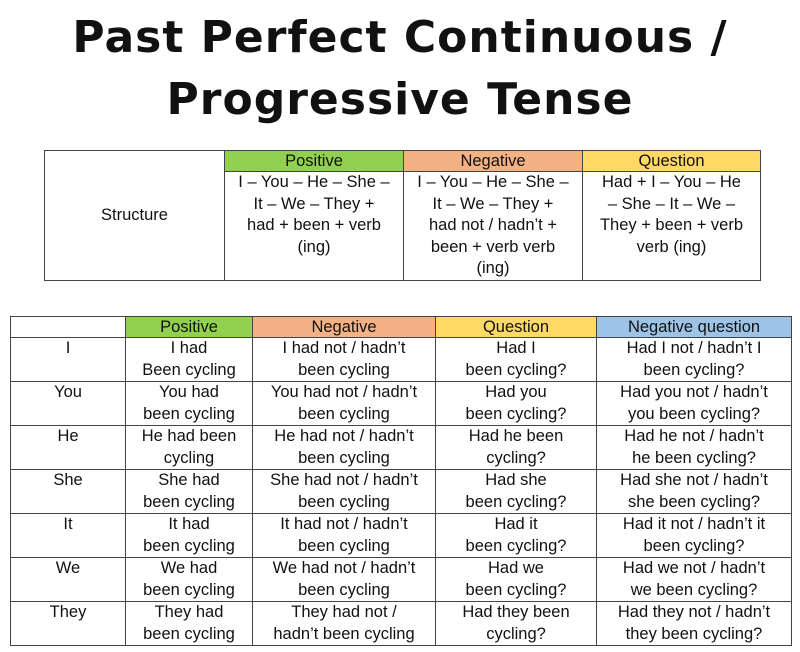 The height and width of the screenshot is (652, 800). I want to click on cell-positive: They had been cycling, so click(189, 623).